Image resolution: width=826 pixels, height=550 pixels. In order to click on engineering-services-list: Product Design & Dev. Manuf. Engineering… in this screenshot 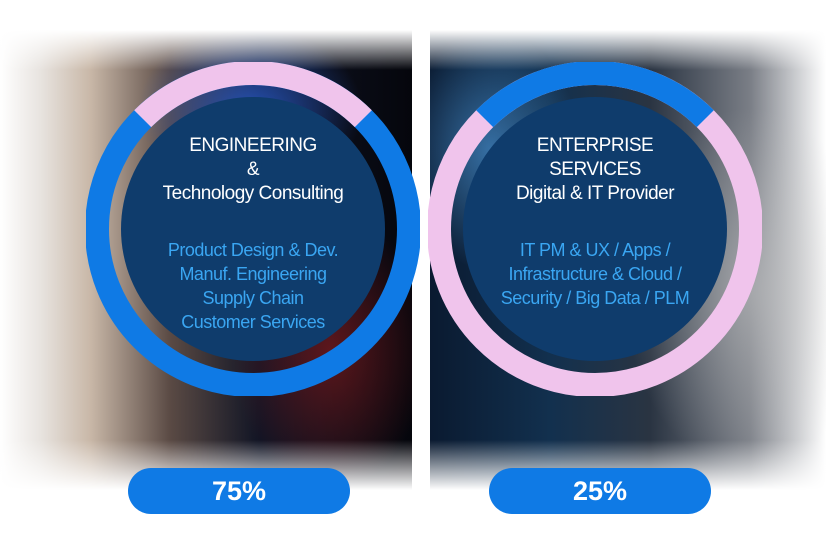, I will do `click(253, 286)`.